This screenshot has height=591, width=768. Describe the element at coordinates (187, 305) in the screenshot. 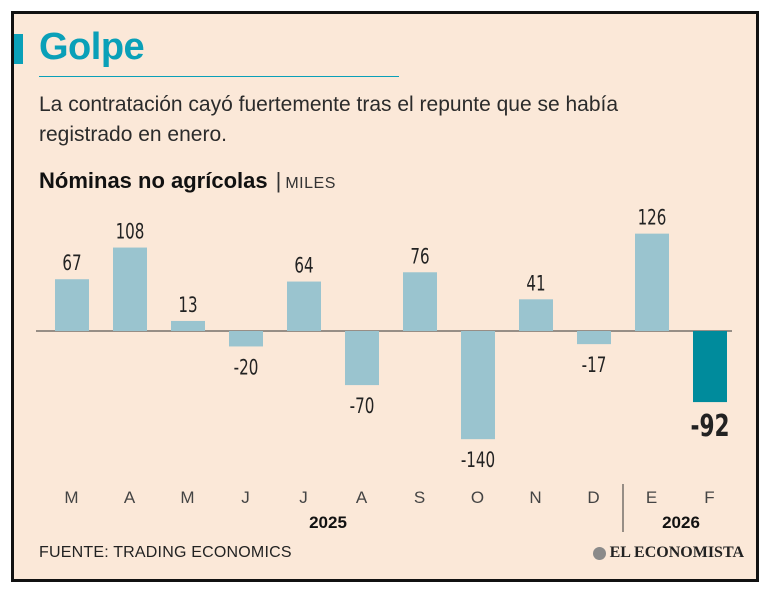

I see `value-label-3: 13` at that location.